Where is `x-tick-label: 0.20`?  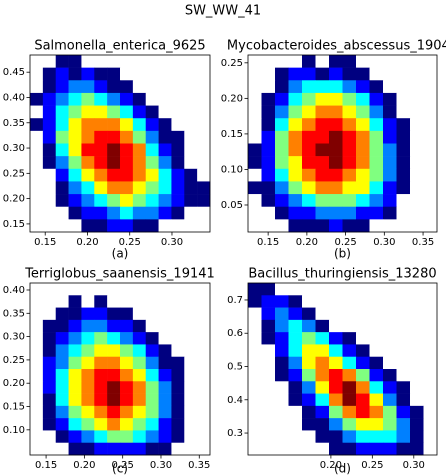 x-tick-label: 0.20 is located at coordinates (307, 242).